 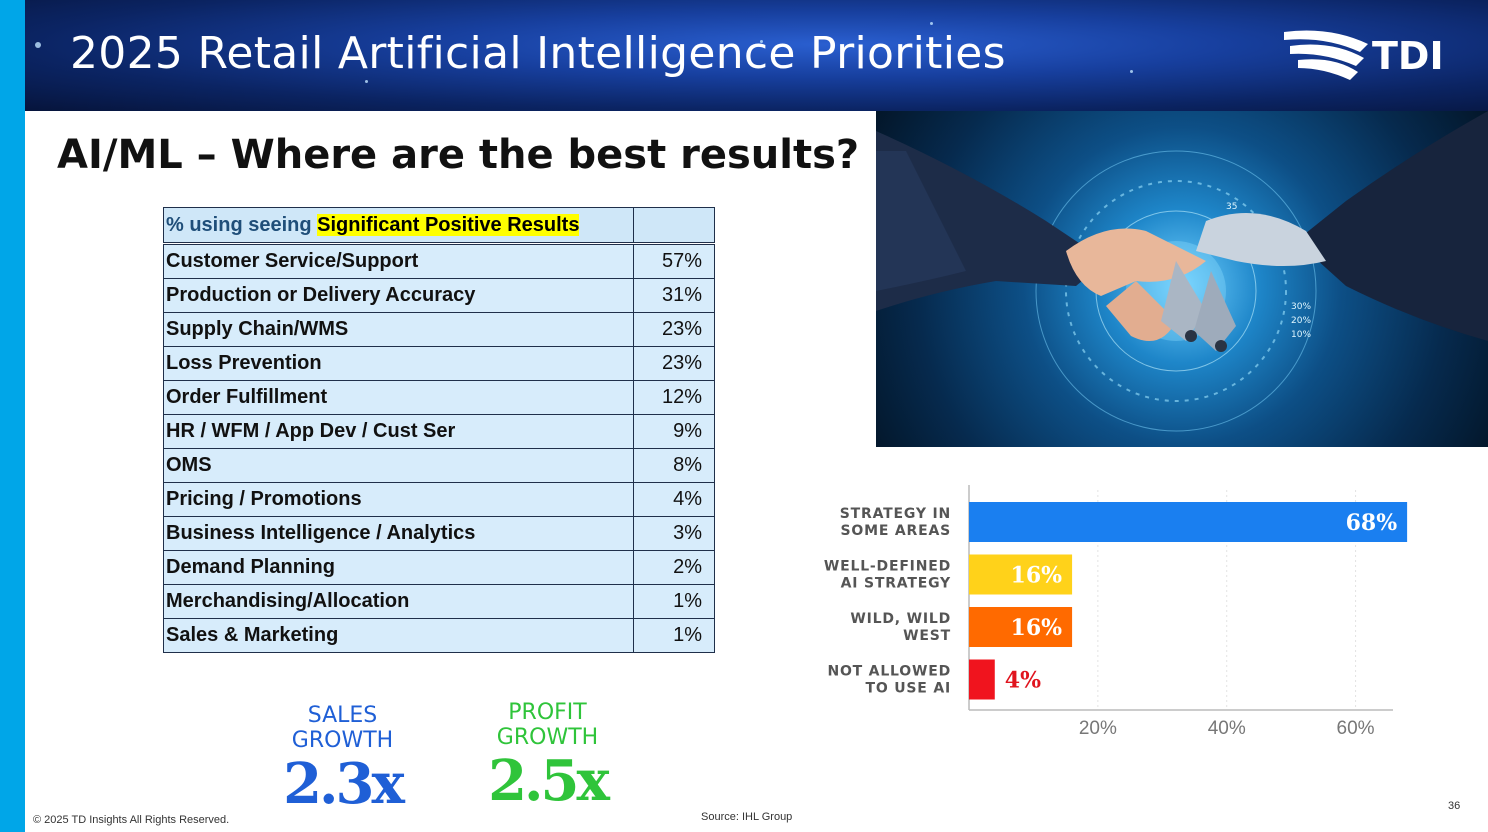 What do you see at coordinates (1356, 728) in the screenshot?
I see `x-tick-label: 60%` at bounding box center [1356, 728].